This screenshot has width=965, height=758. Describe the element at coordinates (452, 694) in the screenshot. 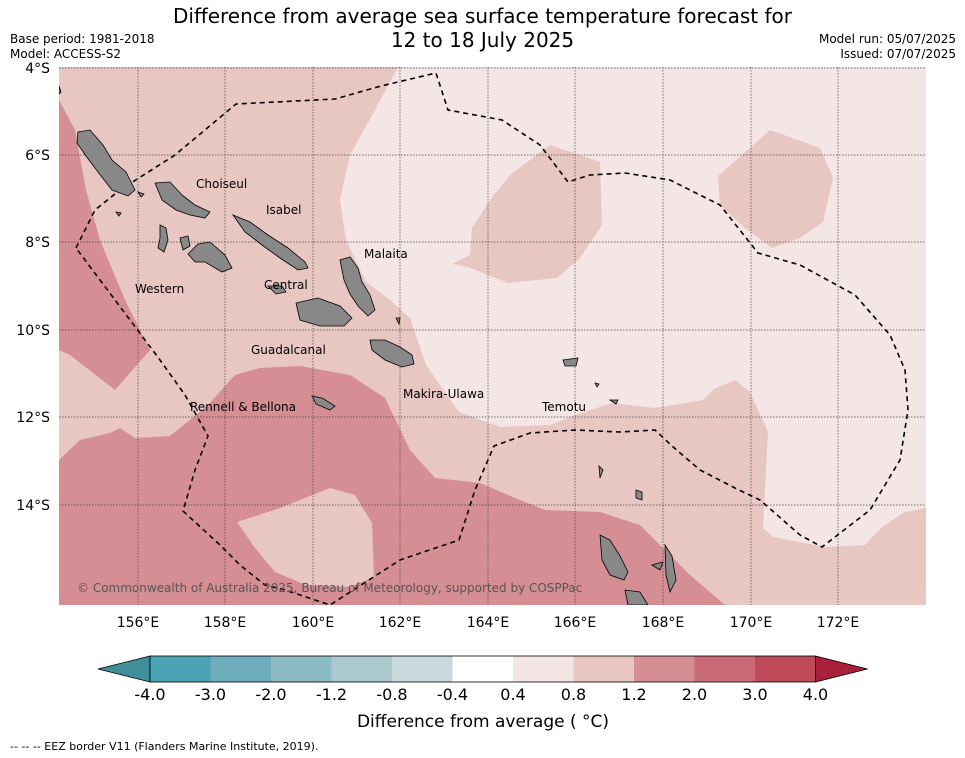

I see `colorbar-tick-label: -0.4` at that location.